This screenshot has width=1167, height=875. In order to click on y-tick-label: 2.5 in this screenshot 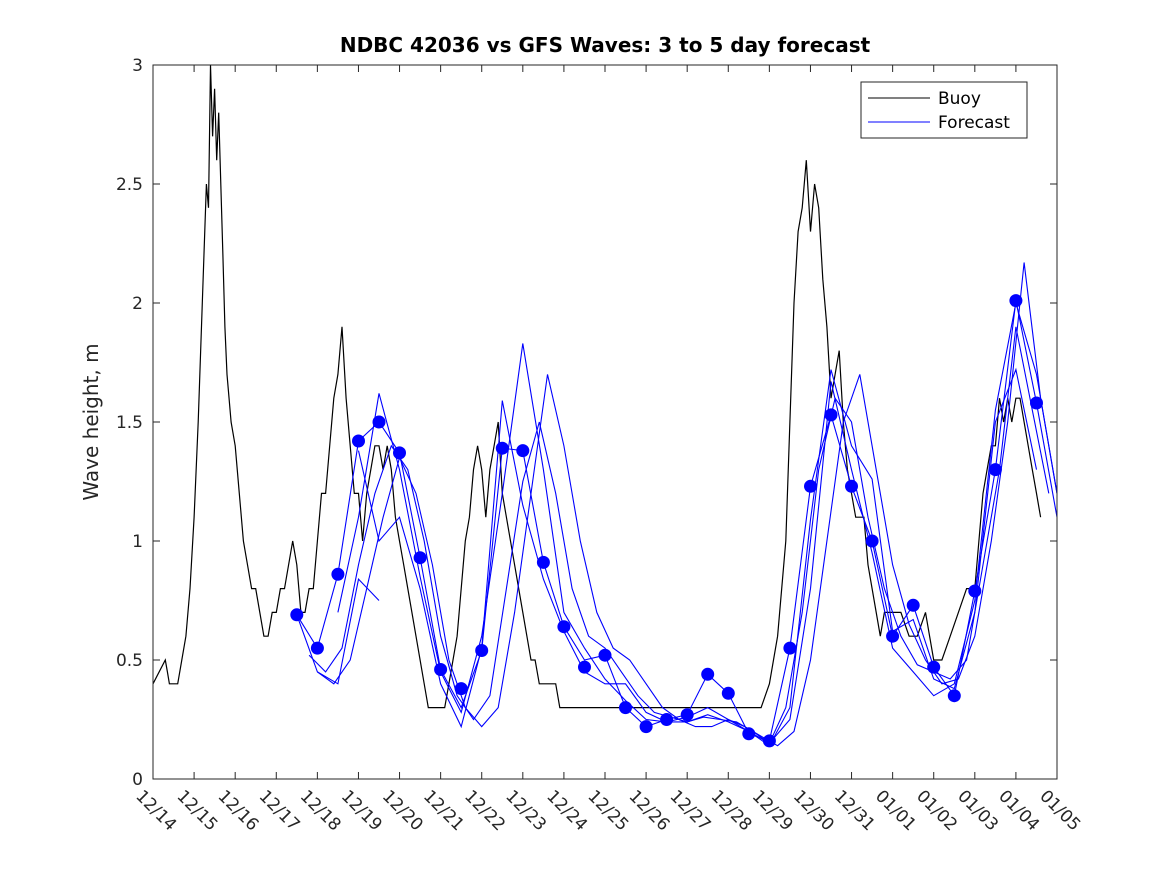, I will do `click(129, 185)`.